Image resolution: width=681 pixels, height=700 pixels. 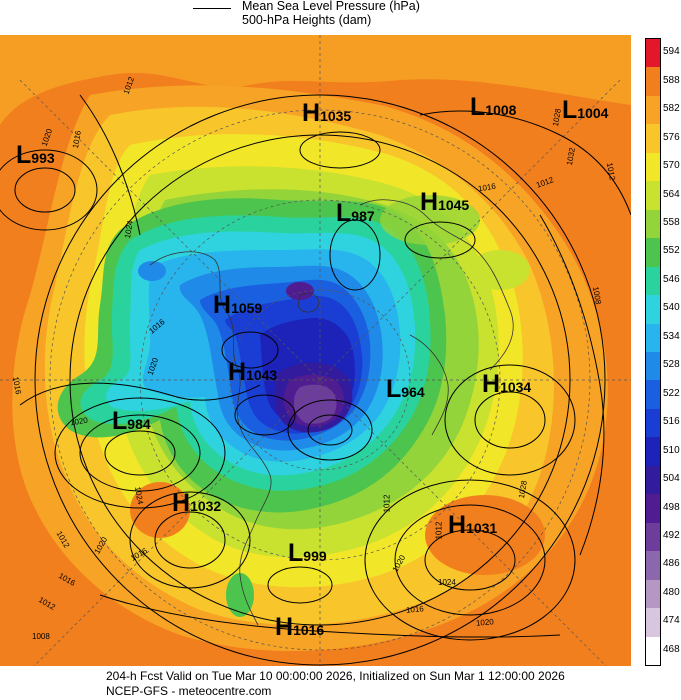 What do you see at coordinates (671, 393) in the screenshot?
I see `colorbar-tick: 522` at bounding box center [671, 393].